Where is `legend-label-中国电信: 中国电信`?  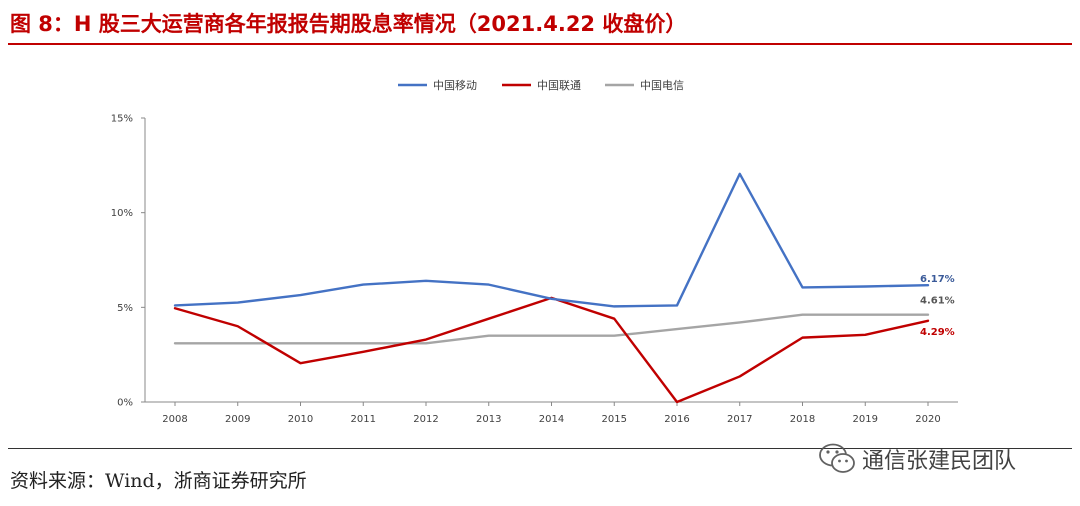
legend-label-中国电信: 中国电信 is located at coordinates (662, 85).